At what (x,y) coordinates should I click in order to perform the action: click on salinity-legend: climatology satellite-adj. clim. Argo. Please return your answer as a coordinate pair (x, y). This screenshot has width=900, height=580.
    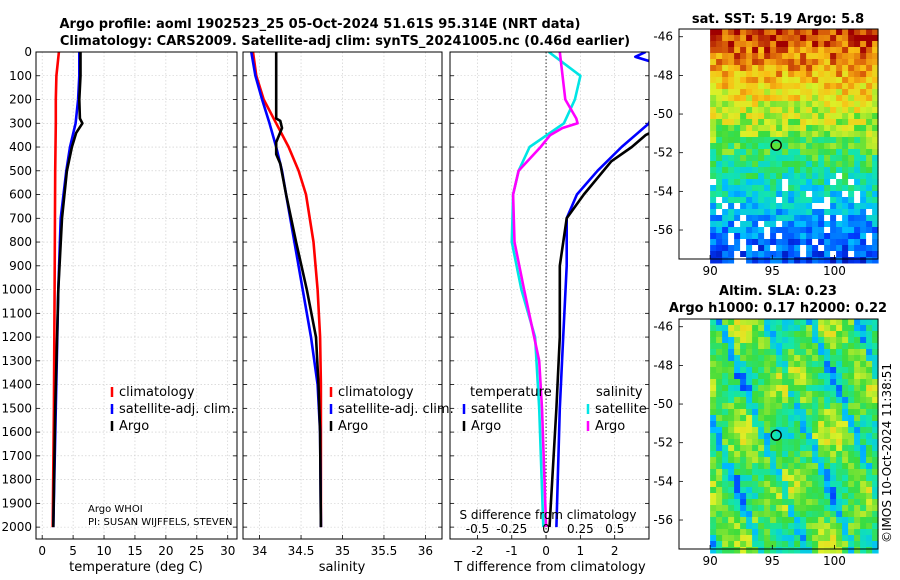
    Looking at the image, I should click on (391, 409).